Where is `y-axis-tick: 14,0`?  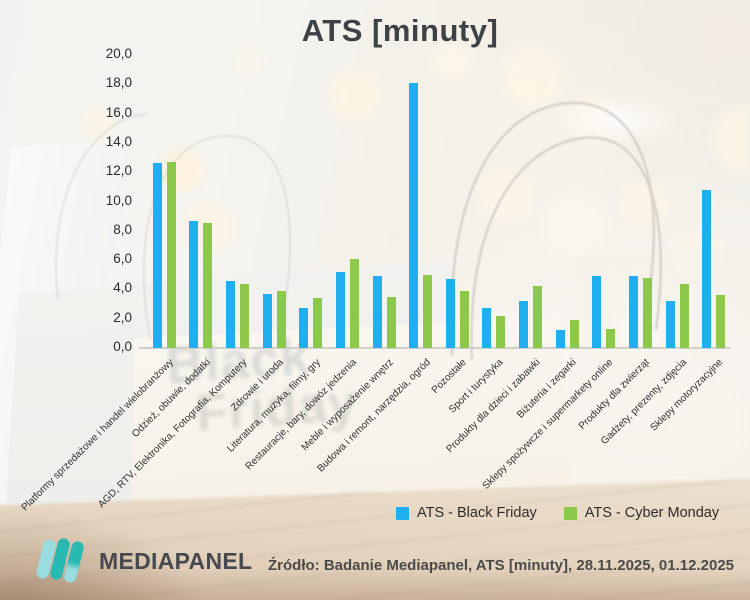 y-axis-tick: 14,0 is located at coordinates (118, 141).